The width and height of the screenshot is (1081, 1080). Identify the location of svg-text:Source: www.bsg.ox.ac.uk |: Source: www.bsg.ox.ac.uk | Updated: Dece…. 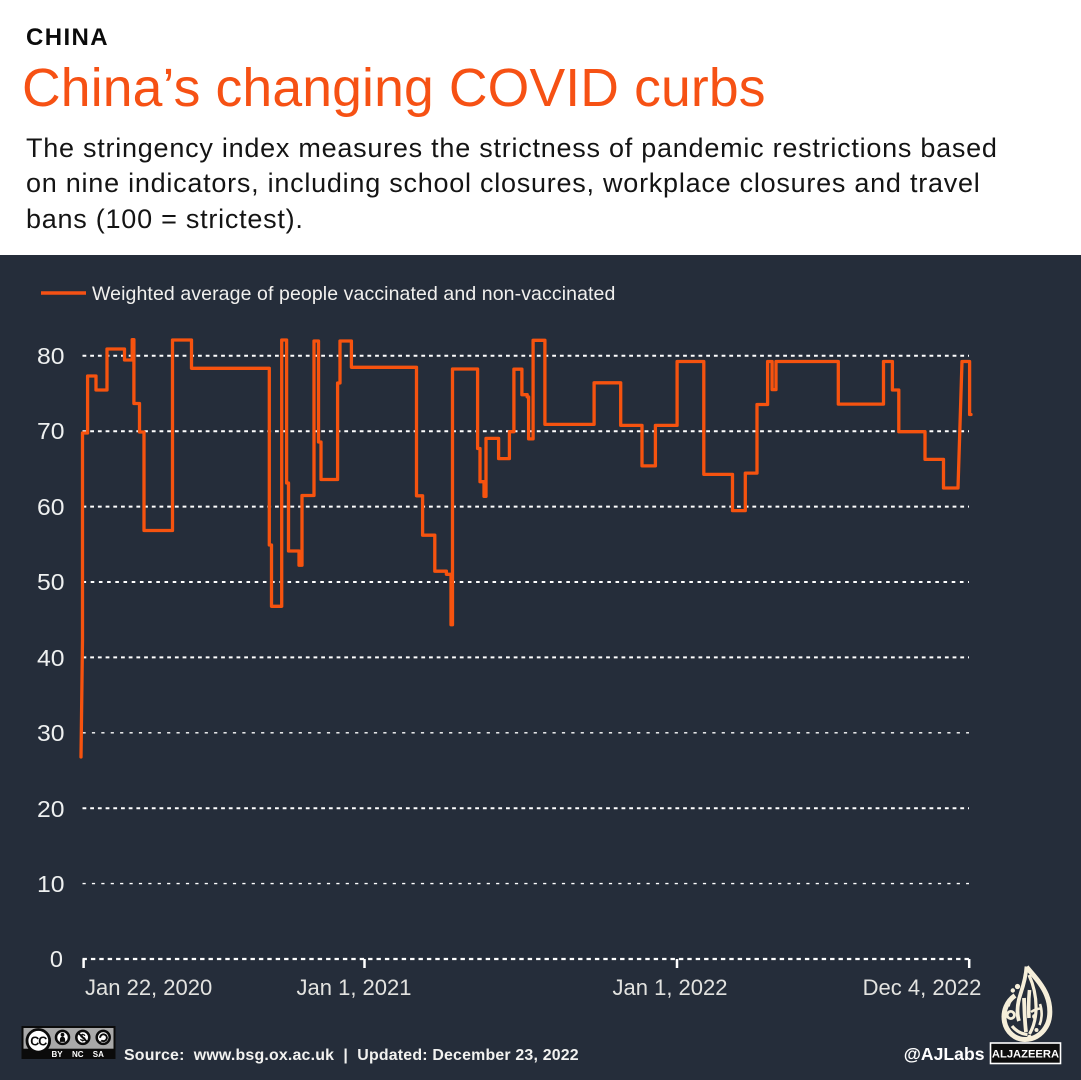
(351, 1055).